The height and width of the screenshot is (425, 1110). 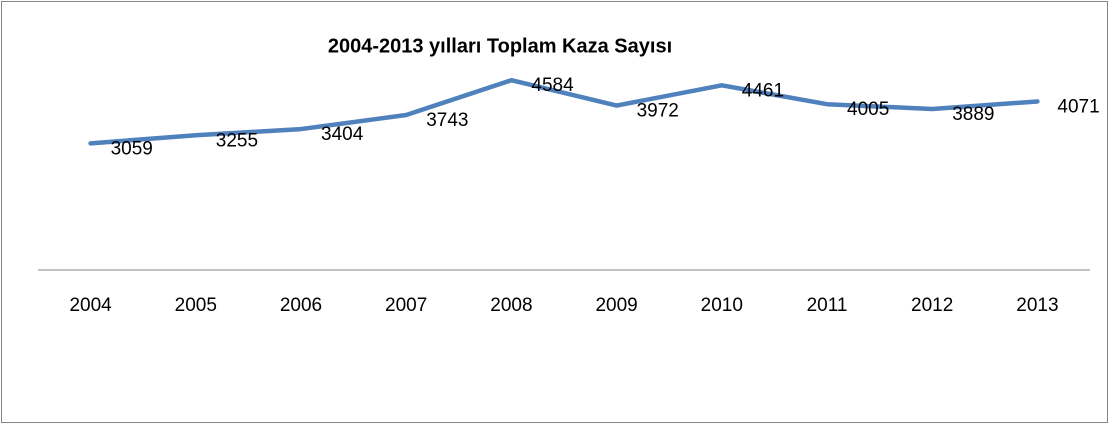 I want to click on data-line, so click(x=564, y=111).